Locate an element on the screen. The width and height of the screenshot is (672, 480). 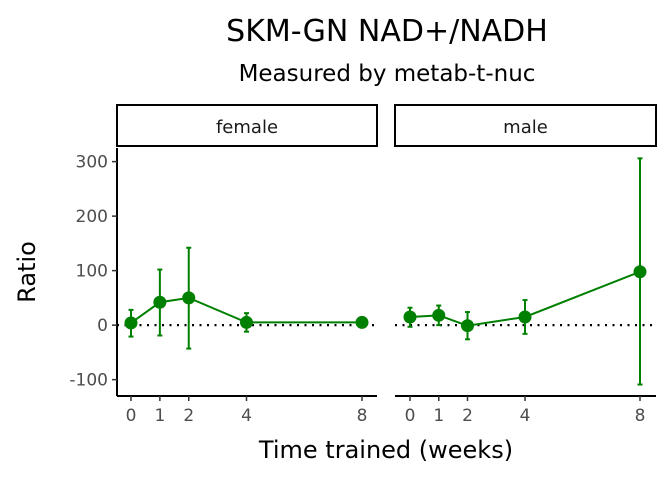
chart-subtitle: Measured by metab-t-nuc is located at coordinates (387, 74).